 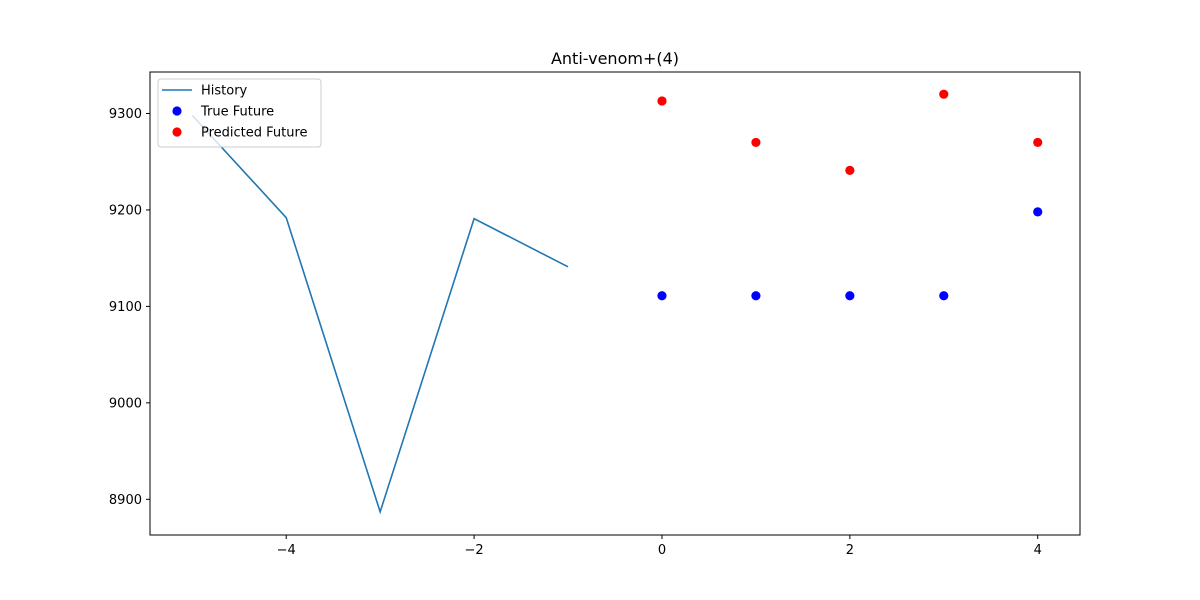 What do you see at coordinates (224, 91) in the screenshot?
I see `legend-label-history: History` at bounding box center [224, 91].